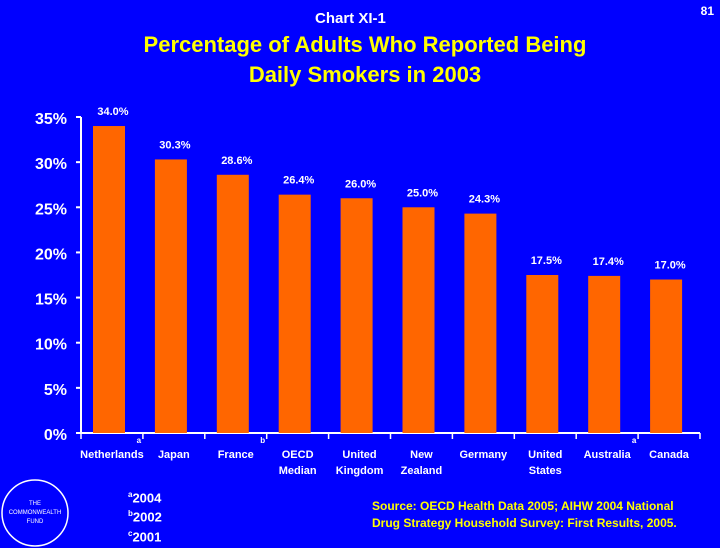  What do you see at coordinates (51, 345) in the screenshot?
I see `y-tick-label: 10%` at bounding box center [51, 345].